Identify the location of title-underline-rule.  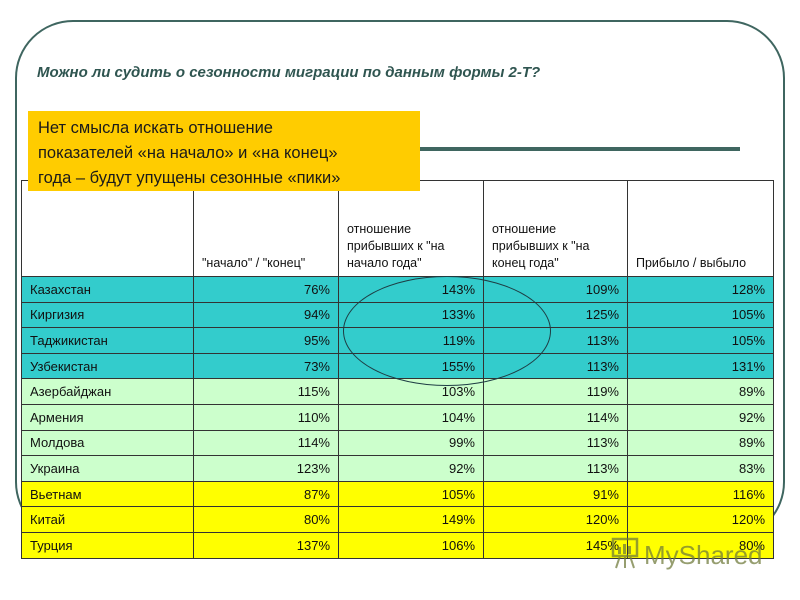
(579, 149).